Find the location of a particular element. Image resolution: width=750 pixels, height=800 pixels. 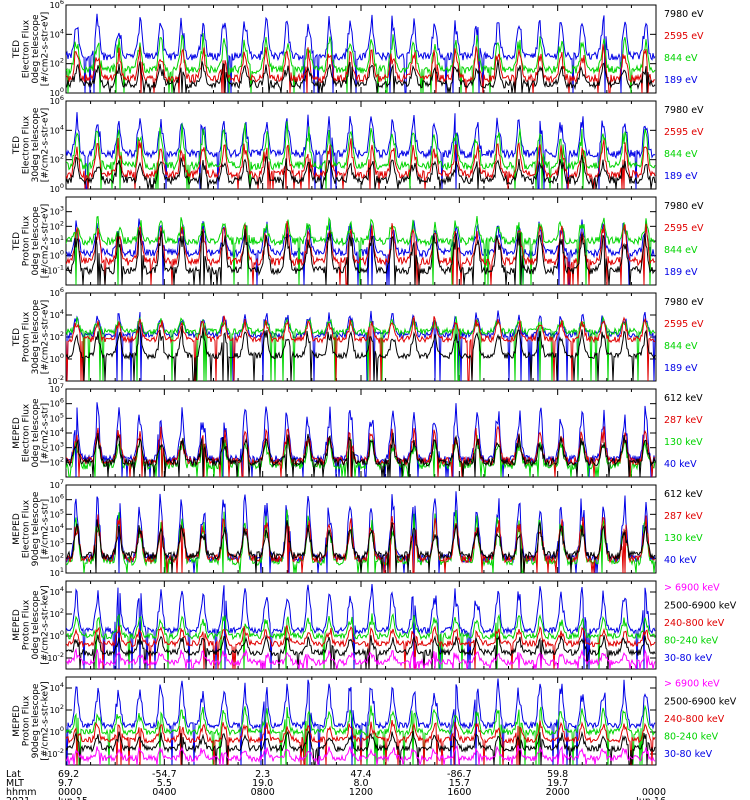

x-tick-mlt: 15.7 is located at coordinates (459, 783).